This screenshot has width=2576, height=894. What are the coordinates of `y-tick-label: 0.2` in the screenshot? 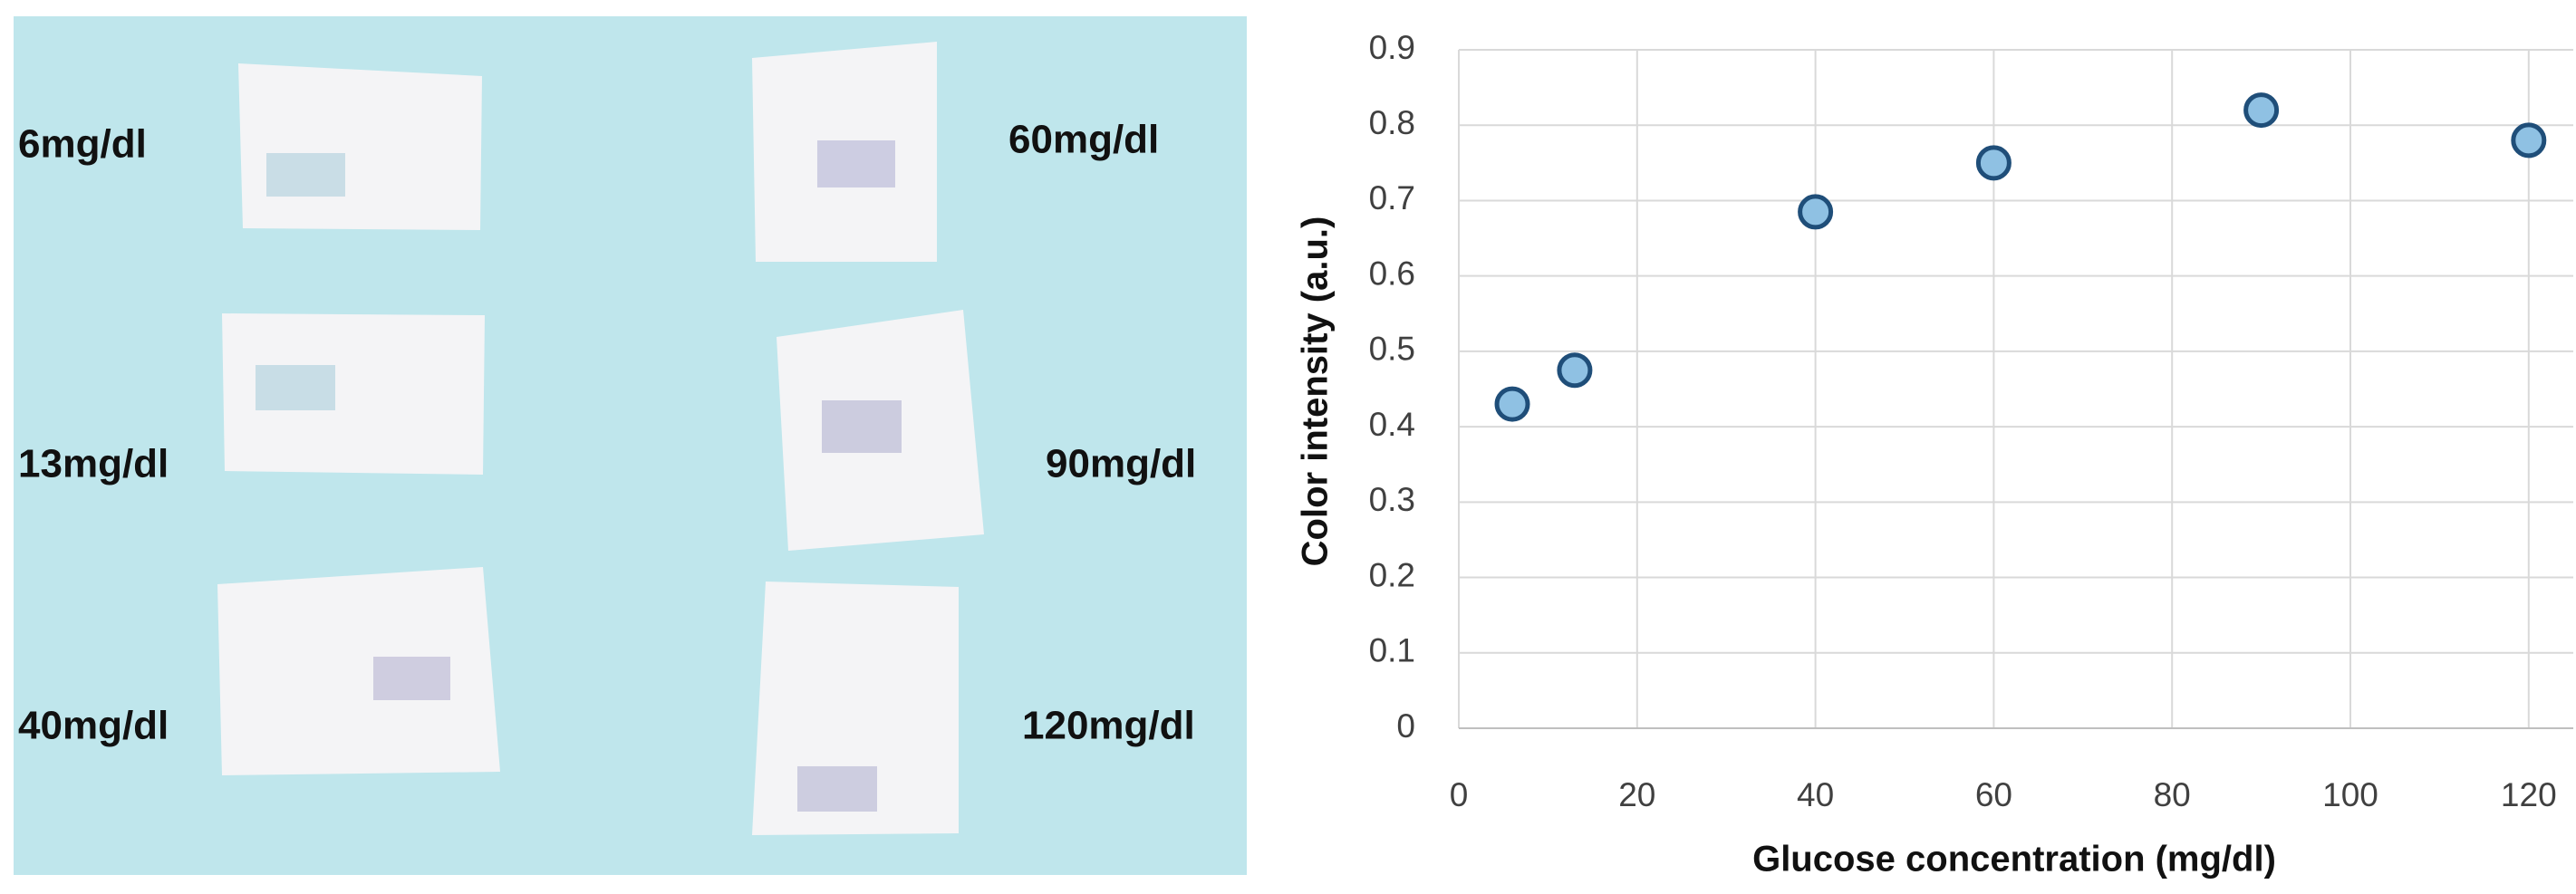 It's located at (1392, 574).